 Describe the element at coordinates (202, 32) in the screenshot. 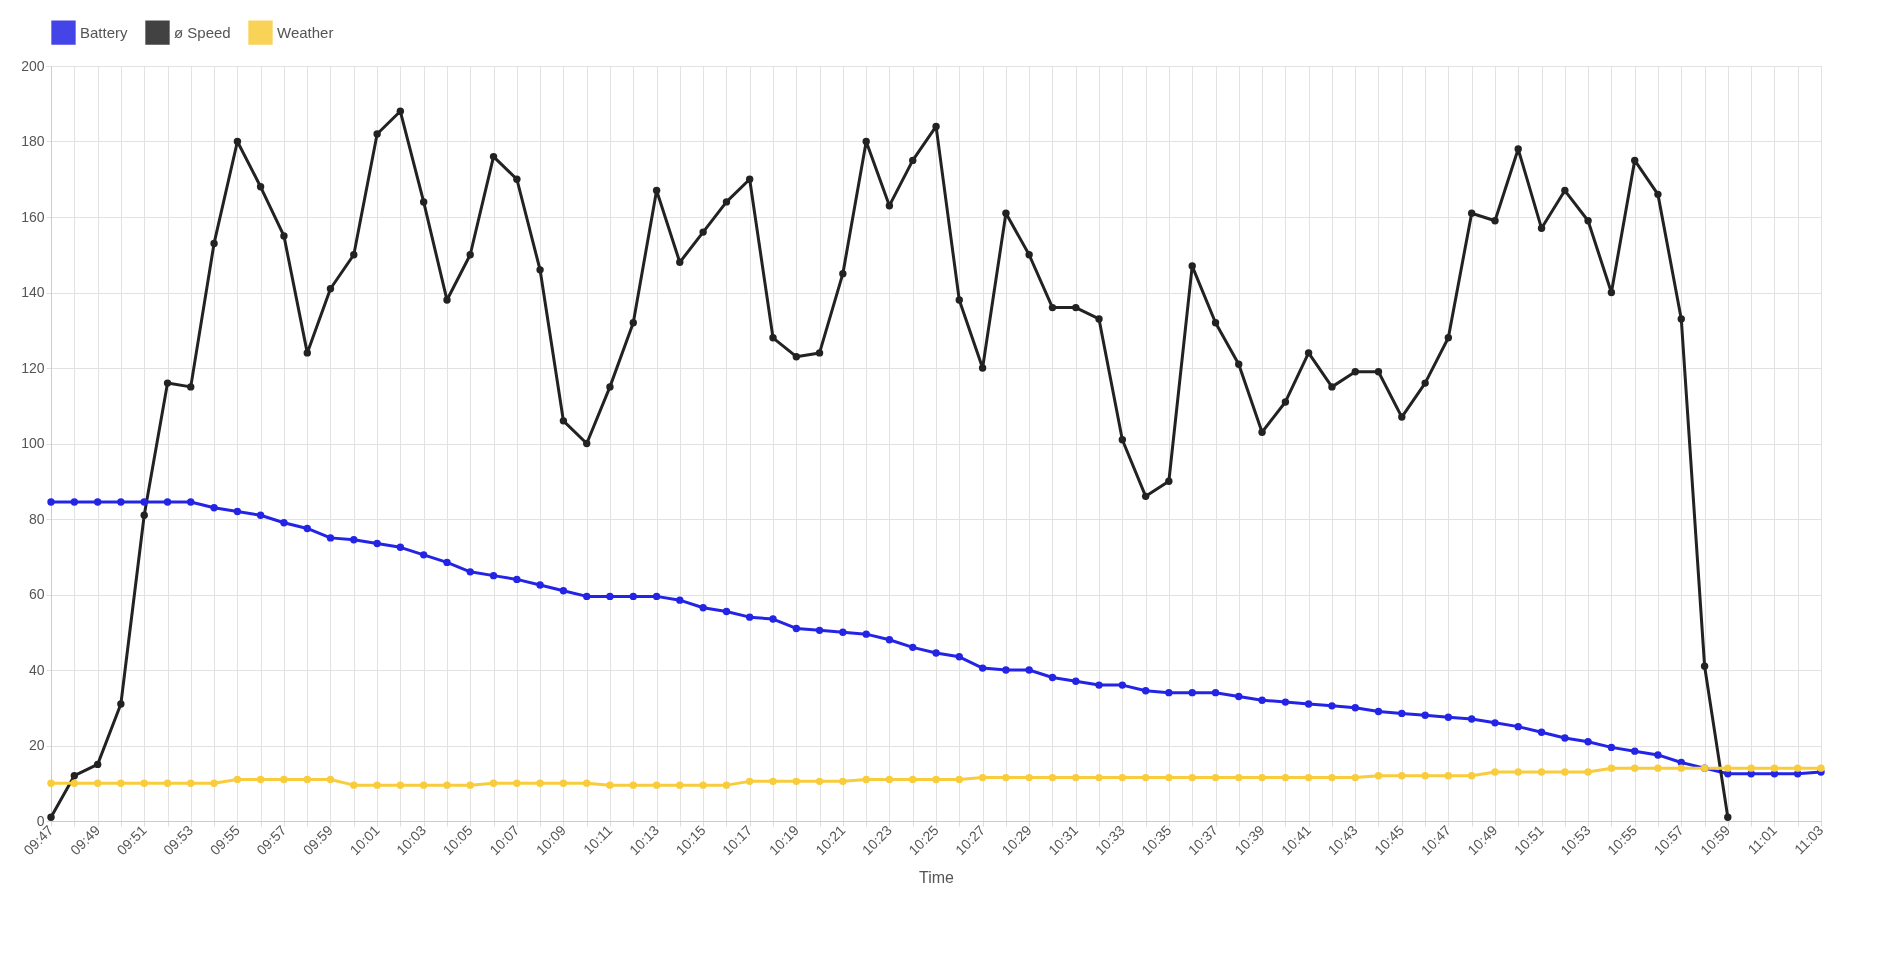

I see `legend-label: ø Speed` at that location.